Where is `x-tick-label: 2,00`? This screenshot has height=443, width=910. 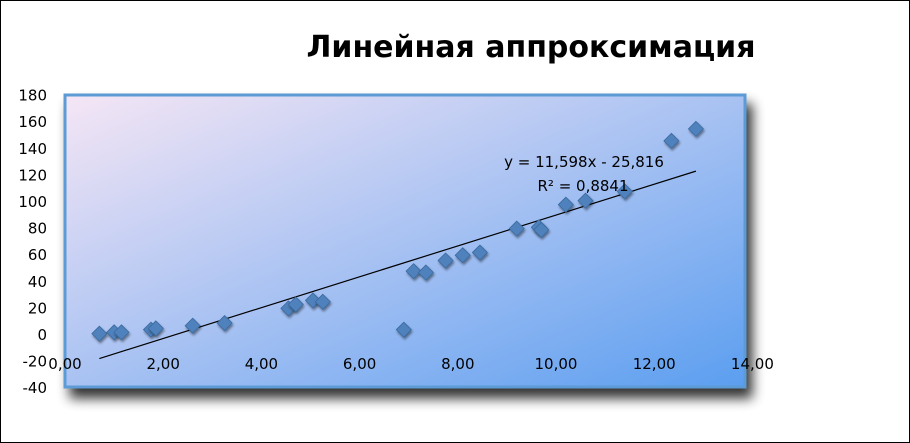 x-tick-label: 2,00 is located at coordinates (162, 364).